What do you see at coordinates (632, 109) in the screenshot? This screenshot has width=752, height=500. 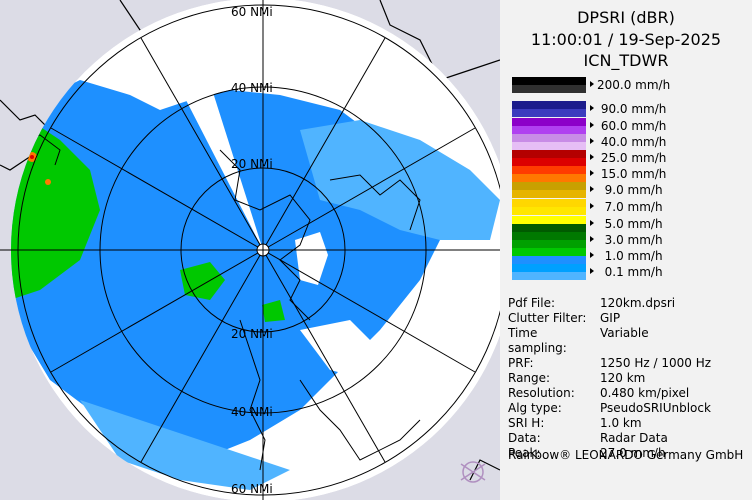 I see `legend-label: 90.0 mm/h` at bounding box center [632, 109].